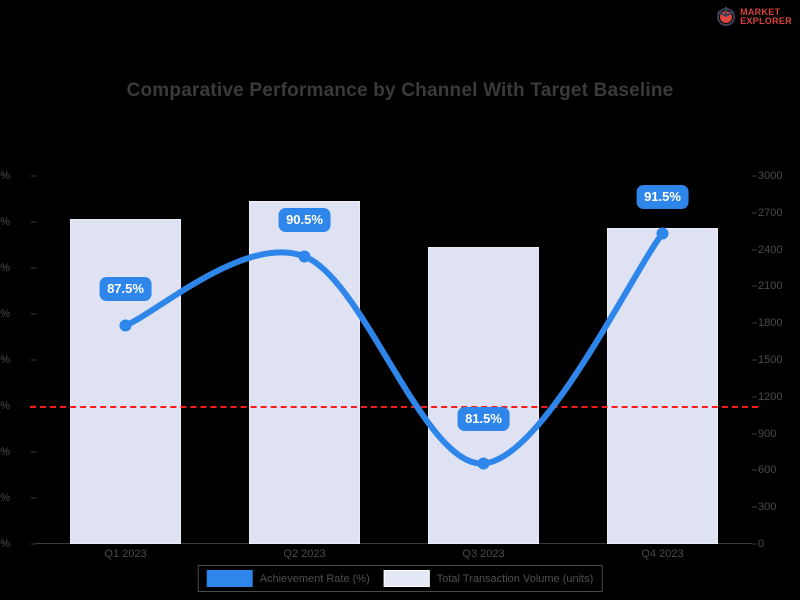 This screenshot has height=600, width=800. I want to click on x-axis-tick-label: Q3 2023, so click(483, 554).